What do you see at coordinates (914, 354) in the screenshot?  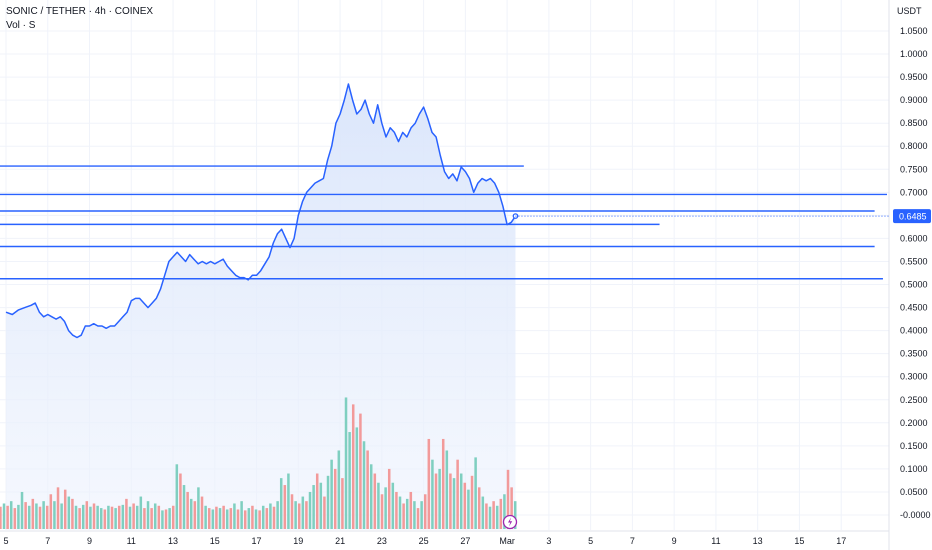 I see `price-tick-label: 0.3500` at bounding box center [914, 354].